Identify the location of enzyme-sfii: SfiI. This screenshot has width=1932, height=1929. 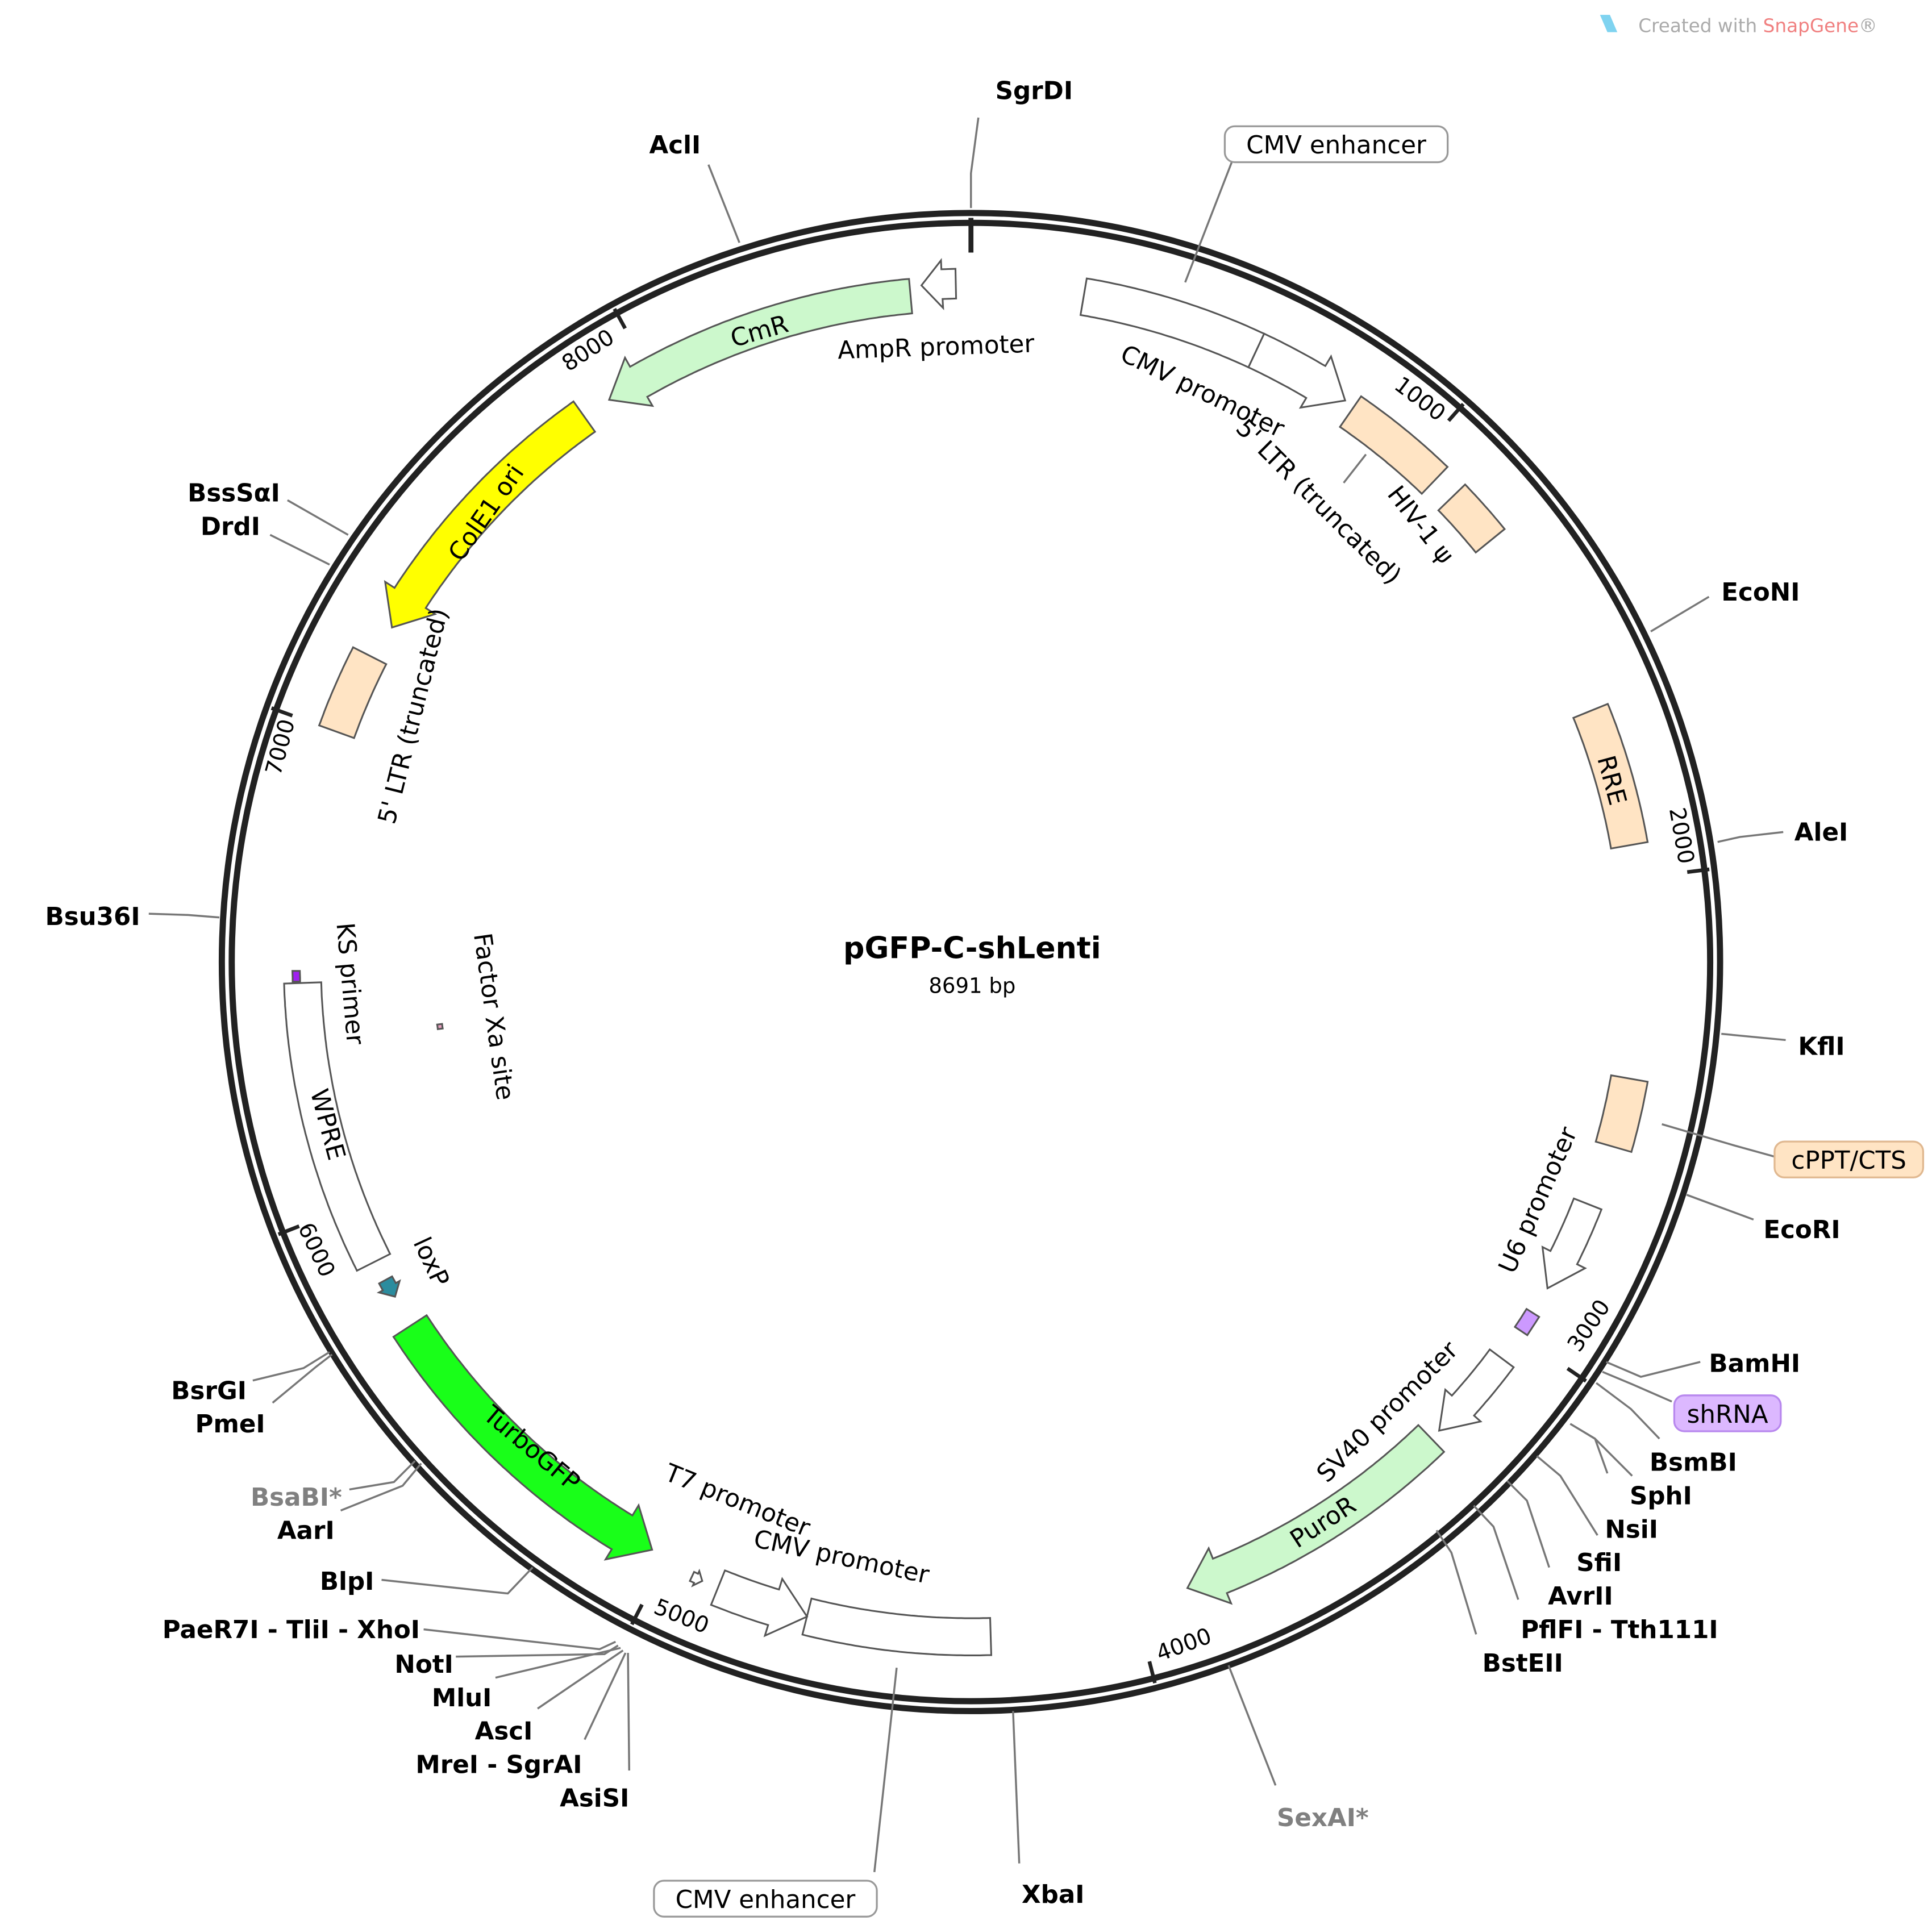
(1599, 1563).